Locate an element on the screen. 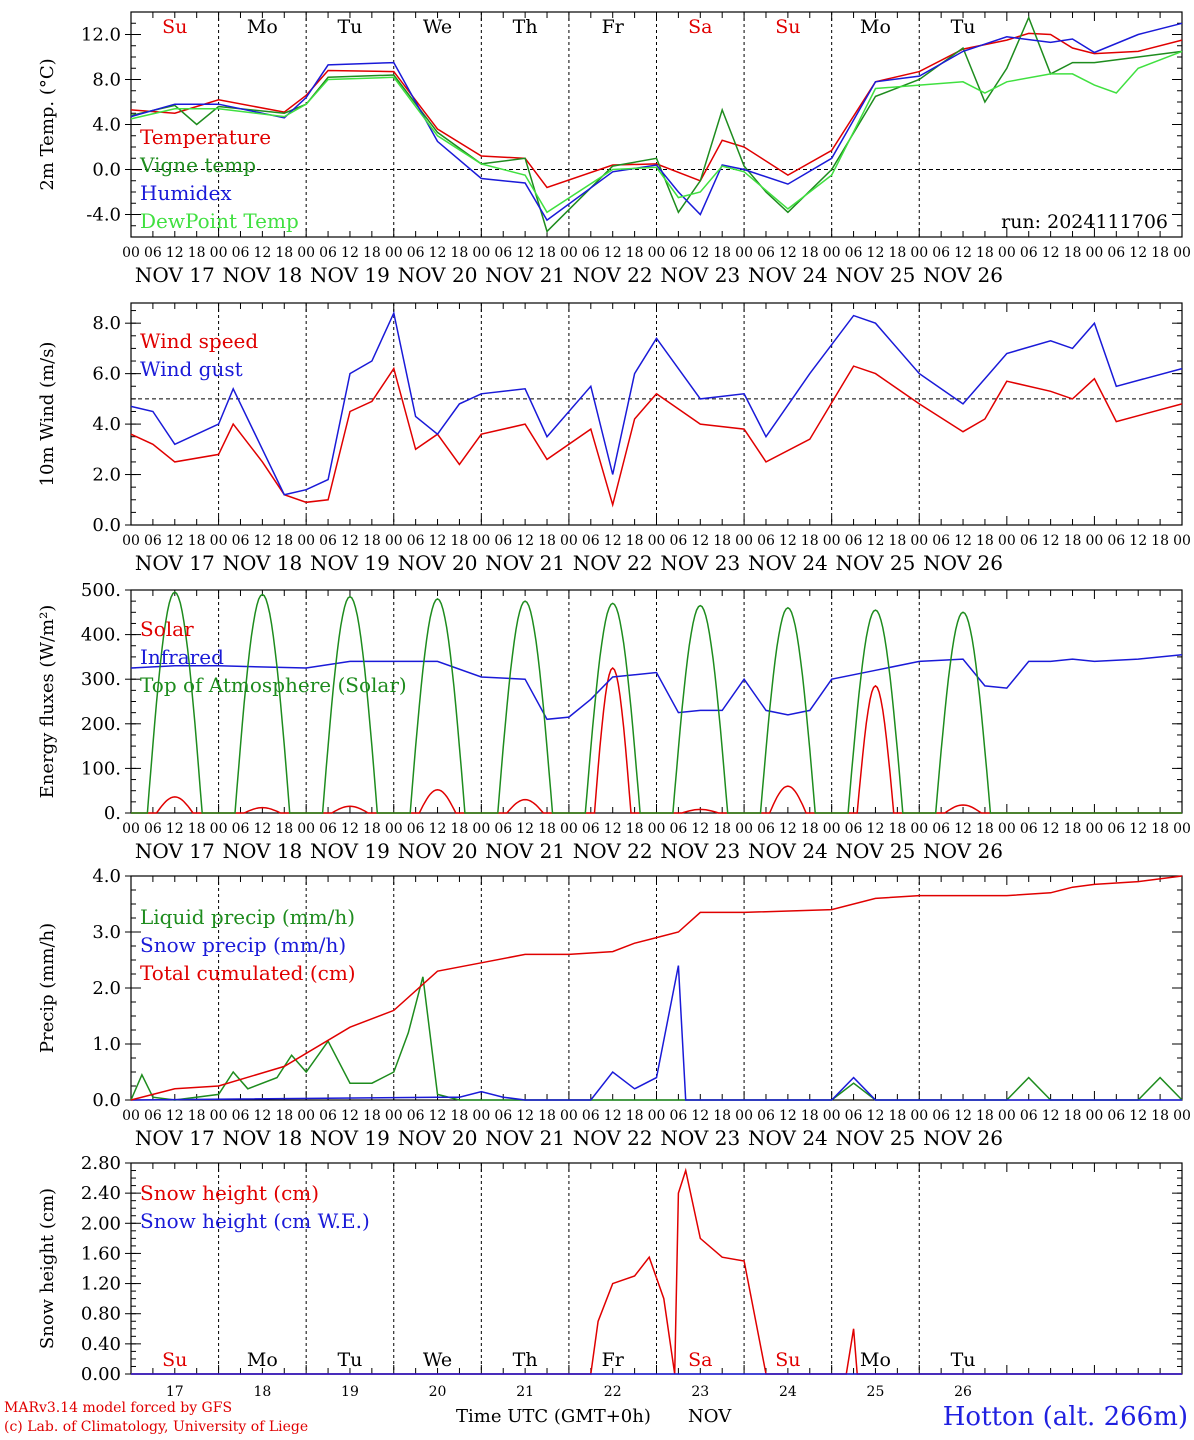 Image resolution: width=1194 pixels, height=1440 pixels. y-tick-label: 12.0 is located at coordinates (101, 35).